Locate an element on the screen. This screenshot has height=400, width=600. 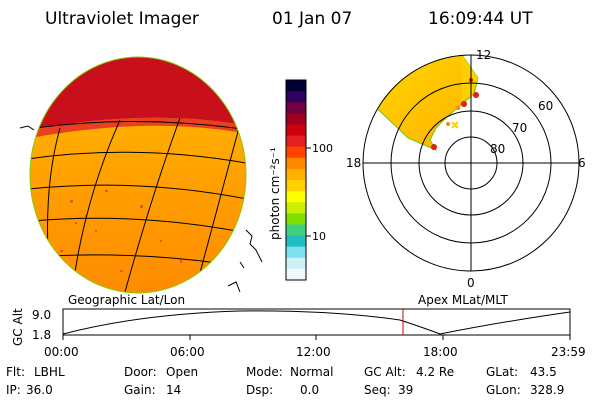
colorbar-tick-label-100: 100 is located at coordinates (322, 148).